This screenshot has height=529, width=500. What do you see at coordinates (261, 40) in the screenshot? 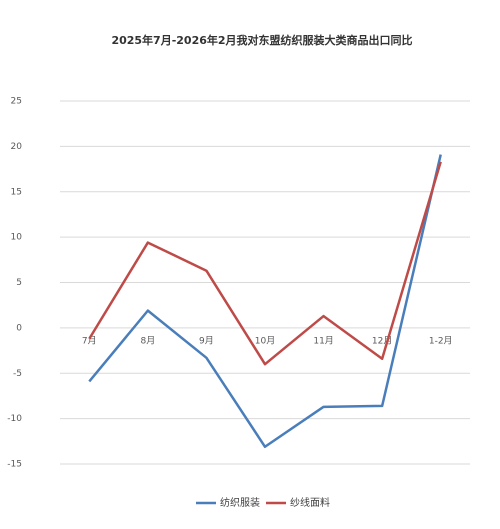
I see `chart-title: 2025年7月-2026年2月我对东盟纺织服装大类商品出口同比` at bounding box center [261, 40].